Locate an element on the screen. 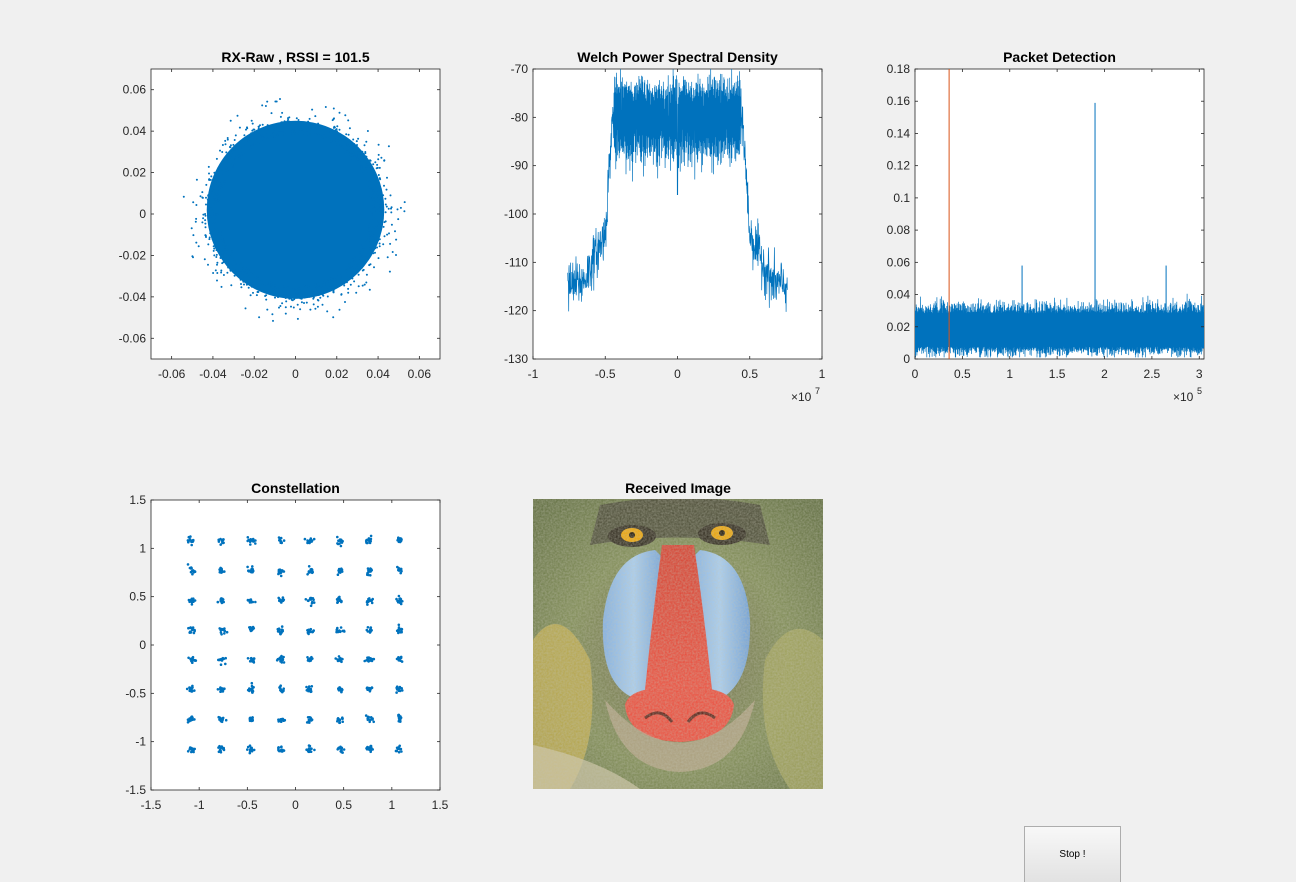 The width and height of the screenshot is (1296, 882). stop-button: Stop ! is located at coordinates (1072, 854).